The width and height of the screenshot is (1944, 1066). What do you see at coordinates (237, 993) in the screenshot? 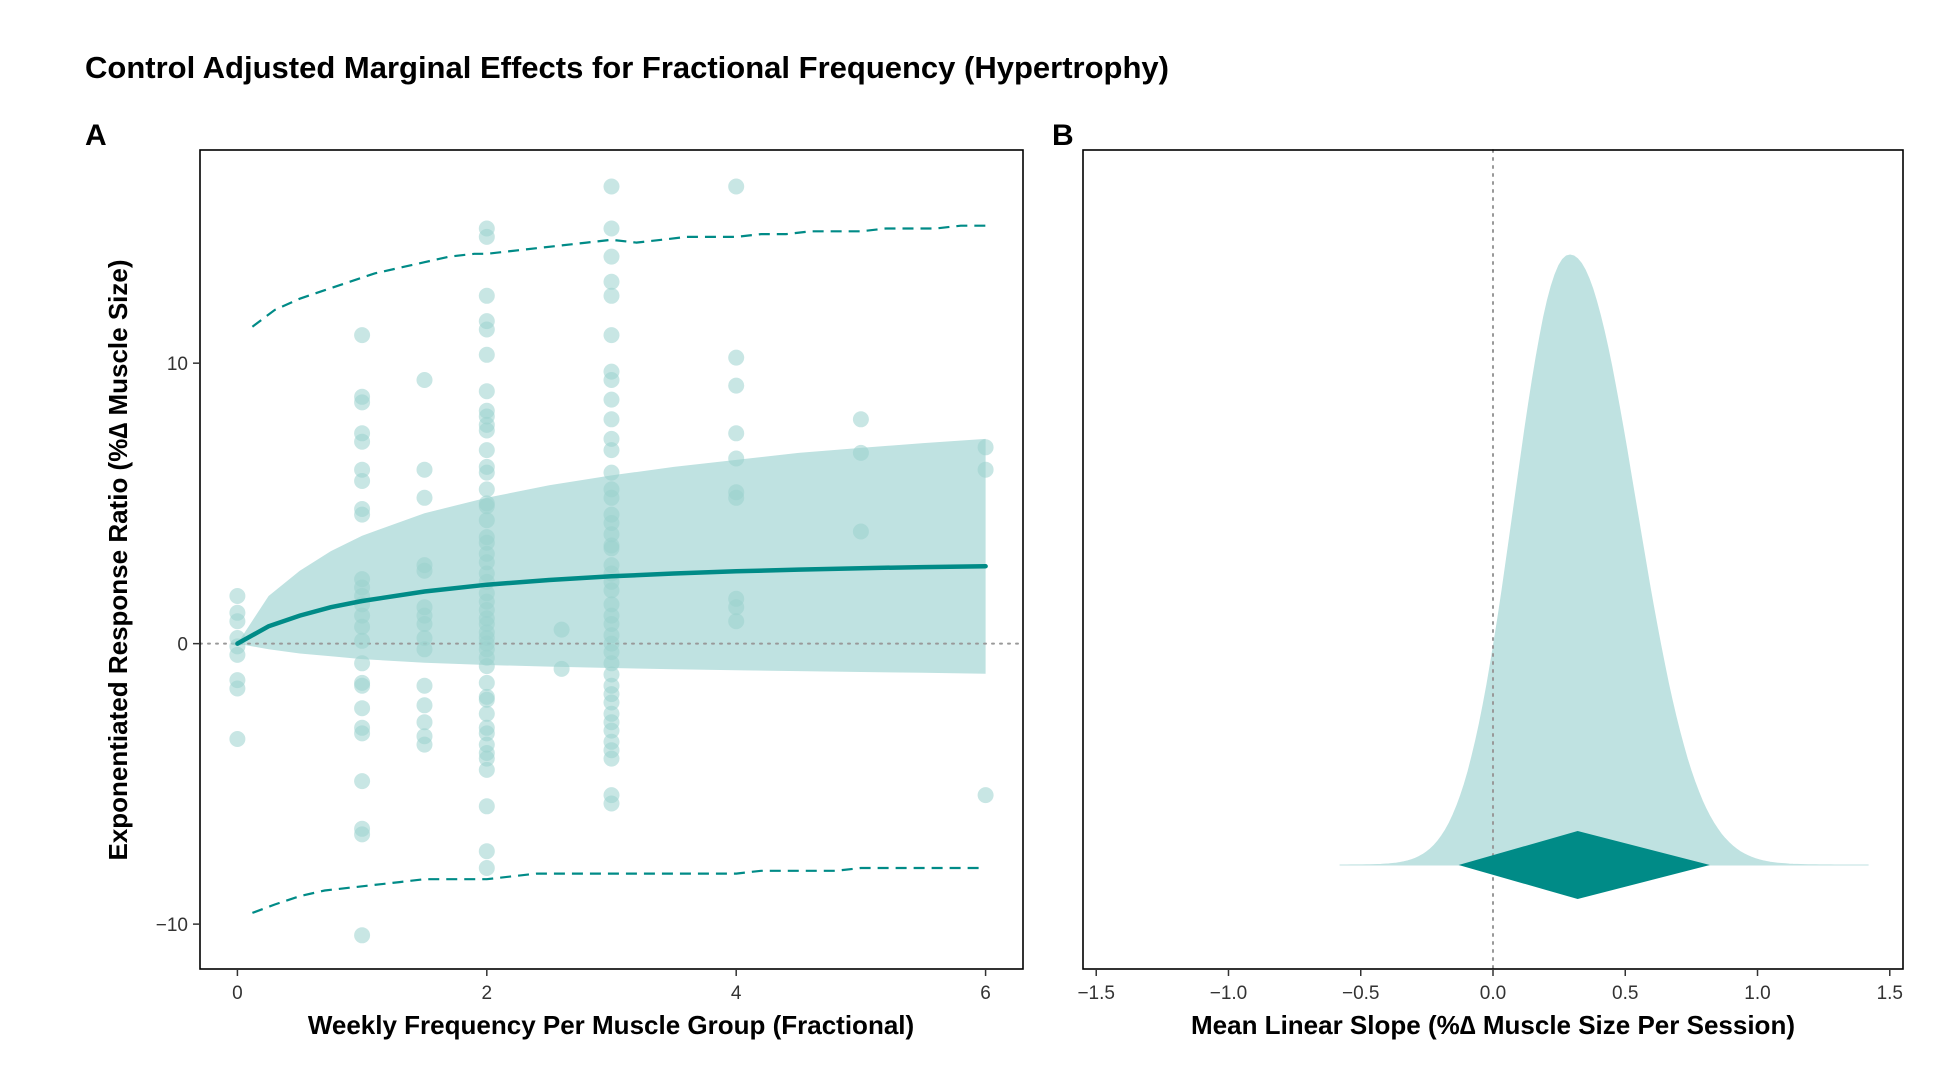
I see `x-tick-label: 0` at bounding box center [237, 993].